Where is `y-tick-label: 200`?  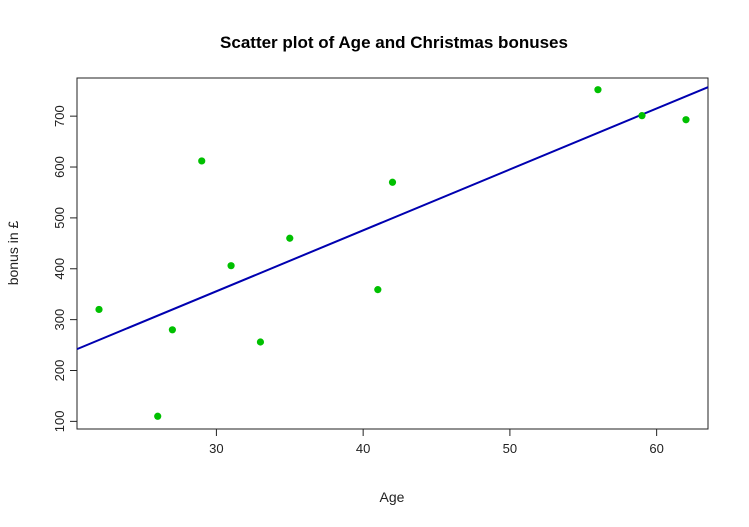
y-tick-label: 200 is located at coordinates (59, 371).